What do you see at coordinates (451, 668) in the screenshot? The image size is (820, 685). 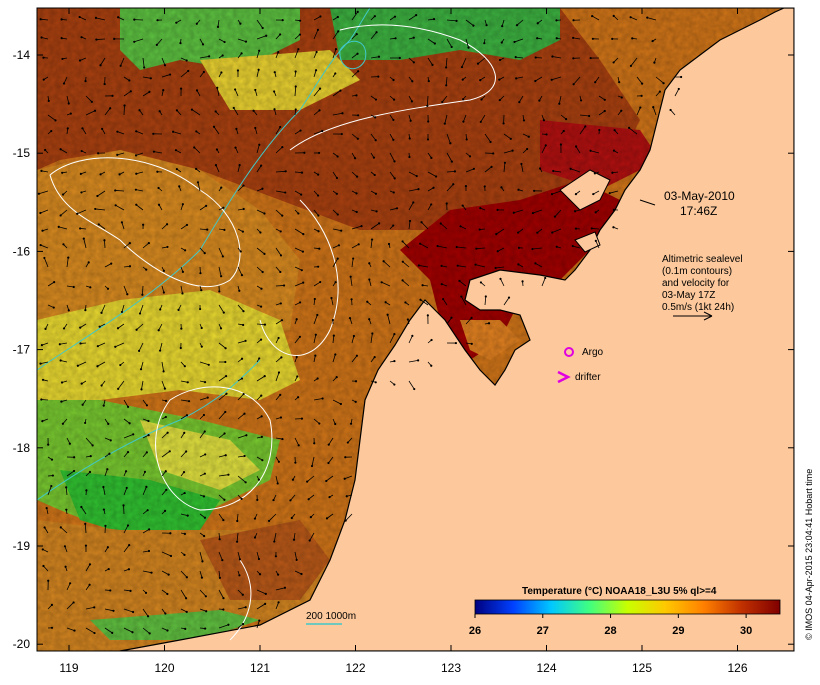 I see `lon-tick-label: 123` at bounding box center [451, 668].